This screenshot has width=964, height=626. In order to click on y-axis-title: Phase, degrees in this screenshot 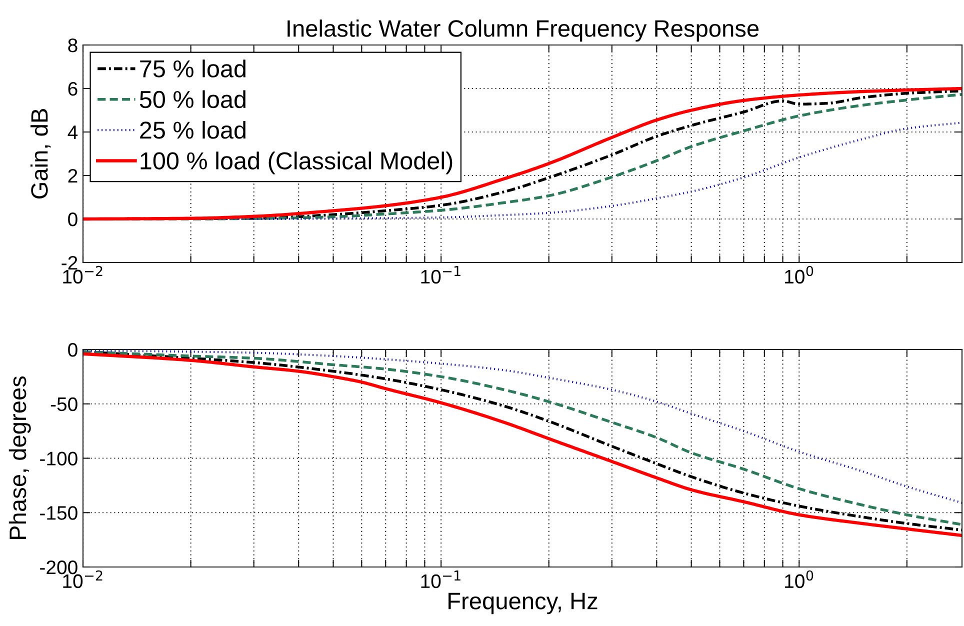, I will do `click(19, 458)`.